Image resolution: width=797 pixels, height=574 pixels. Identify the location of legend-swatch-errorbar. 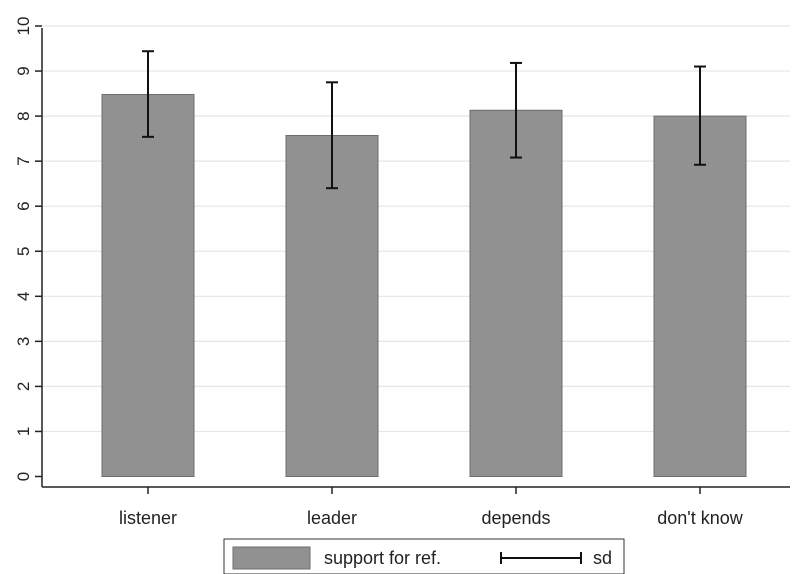
(541, 558).